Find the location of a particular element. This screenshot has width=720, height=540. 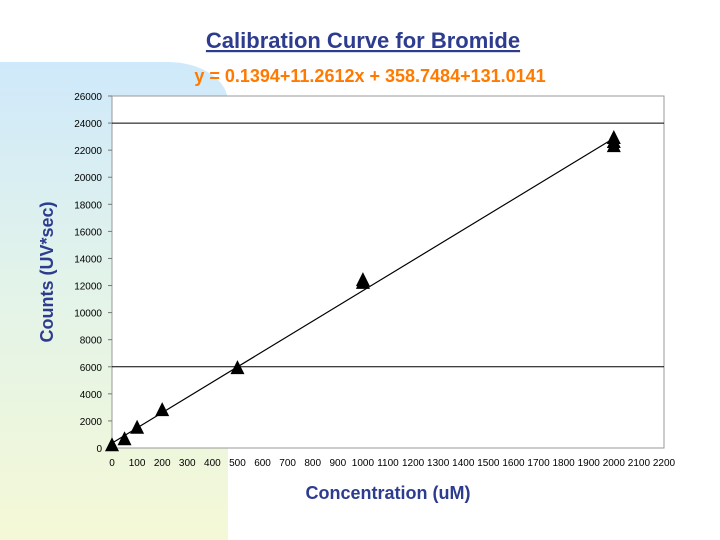

y-axis-label: Counts (UV*sec) is located at coordinates (47, 271).